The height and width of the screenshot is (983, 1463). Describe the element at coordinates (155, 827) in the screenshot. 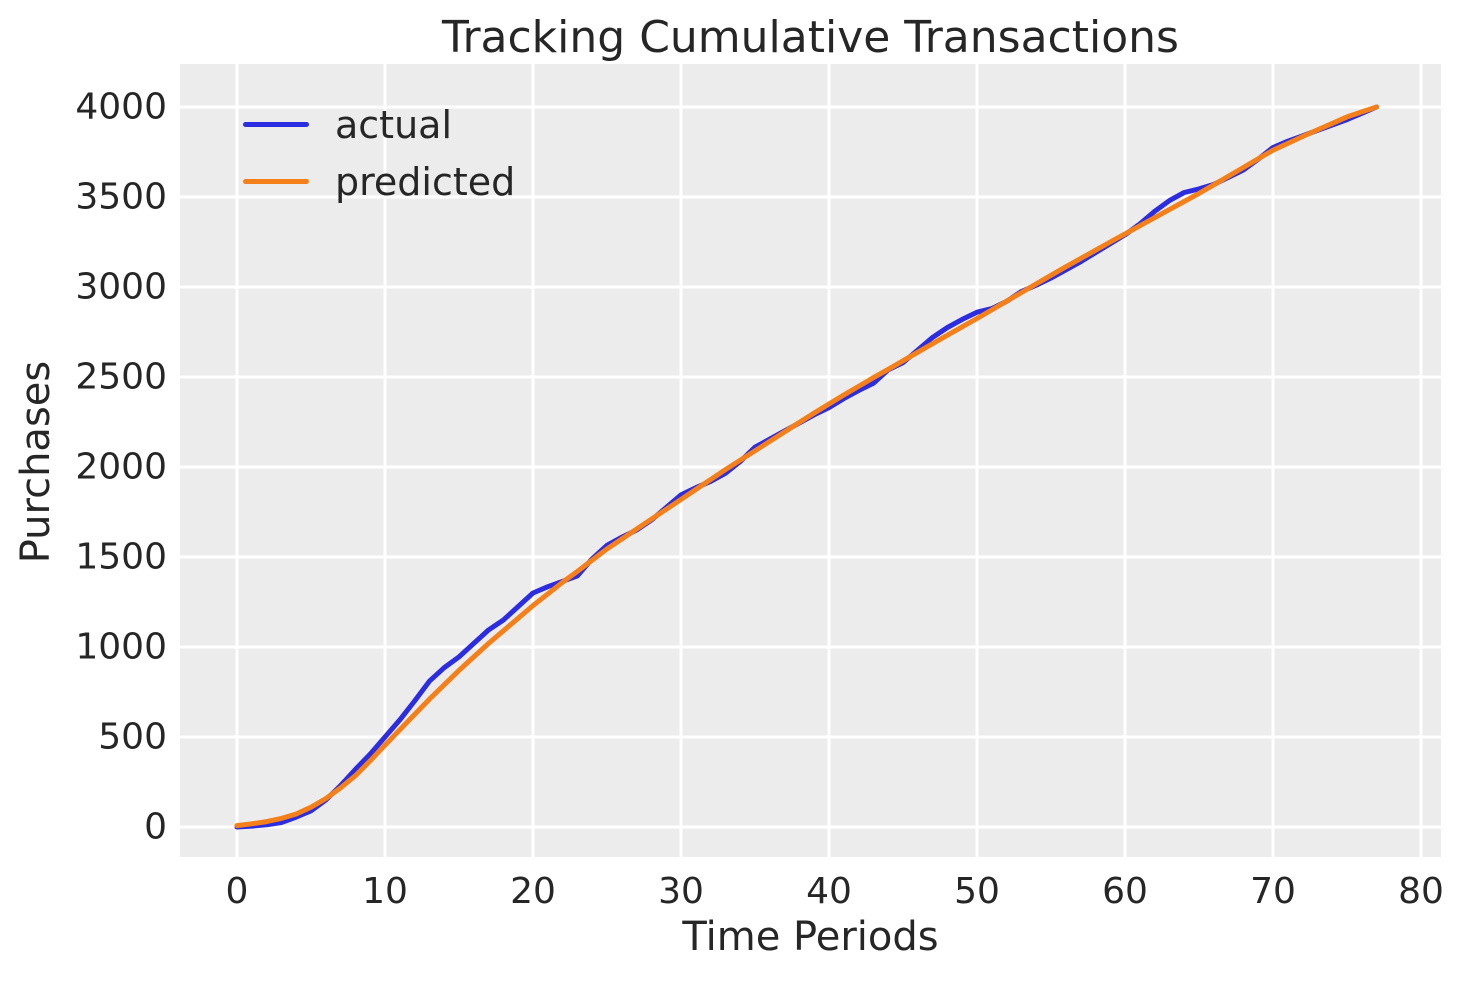

I see `y-tick-label: 0` at that location.